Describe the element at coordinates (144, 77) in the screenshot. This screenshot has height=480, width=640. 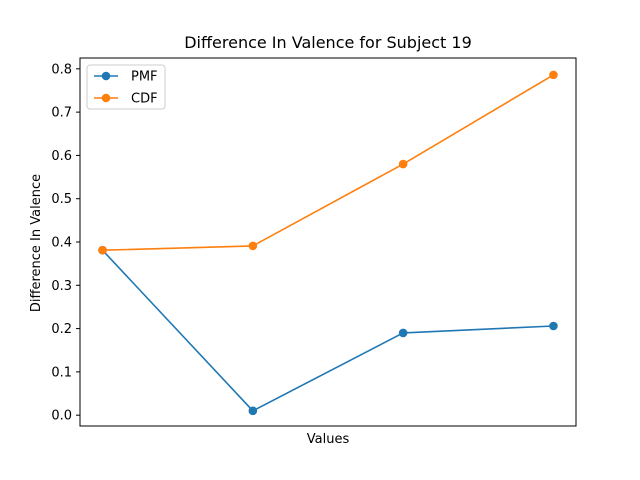
I see `legend-label: PMF` at that location.